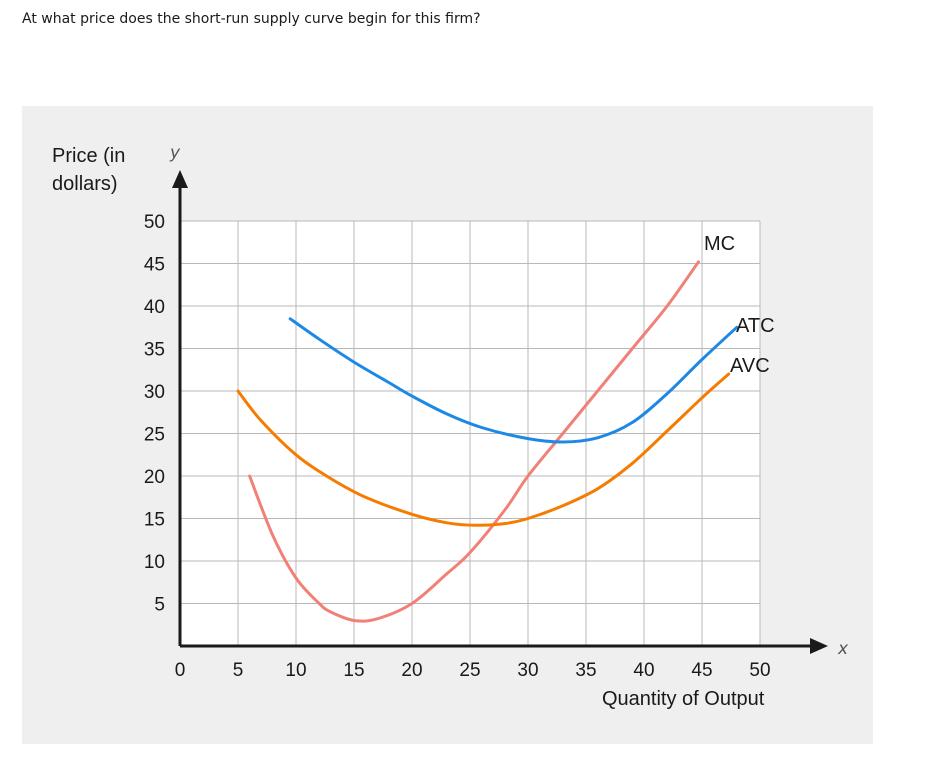 The width and height of the screenshot is (943, 775). Describe the element at coordinates (154, 477) in the screenshot. I see `y-tick-label: 20` at that location.